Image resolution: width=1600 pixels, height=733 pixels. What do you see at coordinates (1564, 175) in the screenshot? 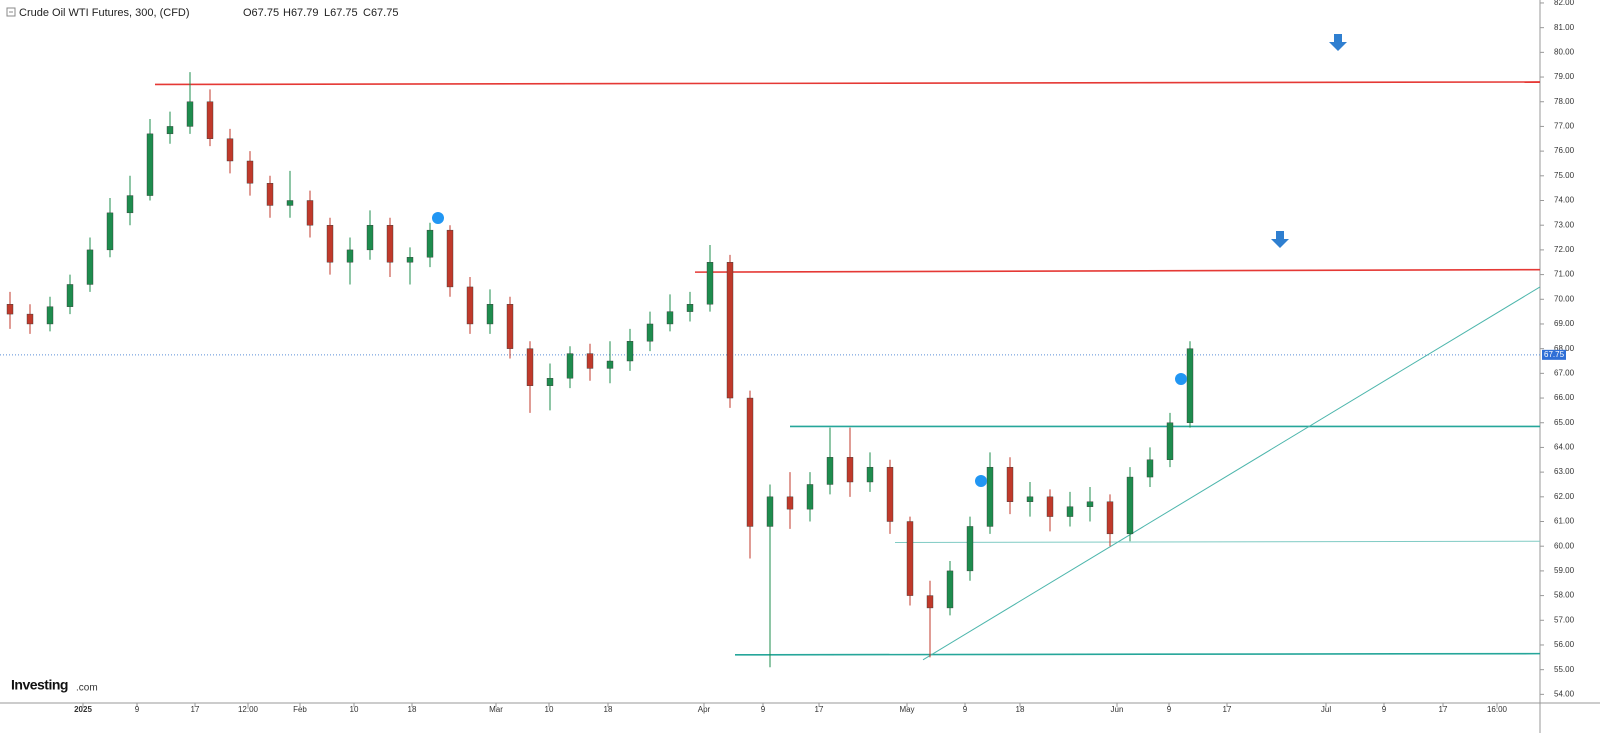
I see `y-tick-label: 75.00` at bounding box center [1564, 175].